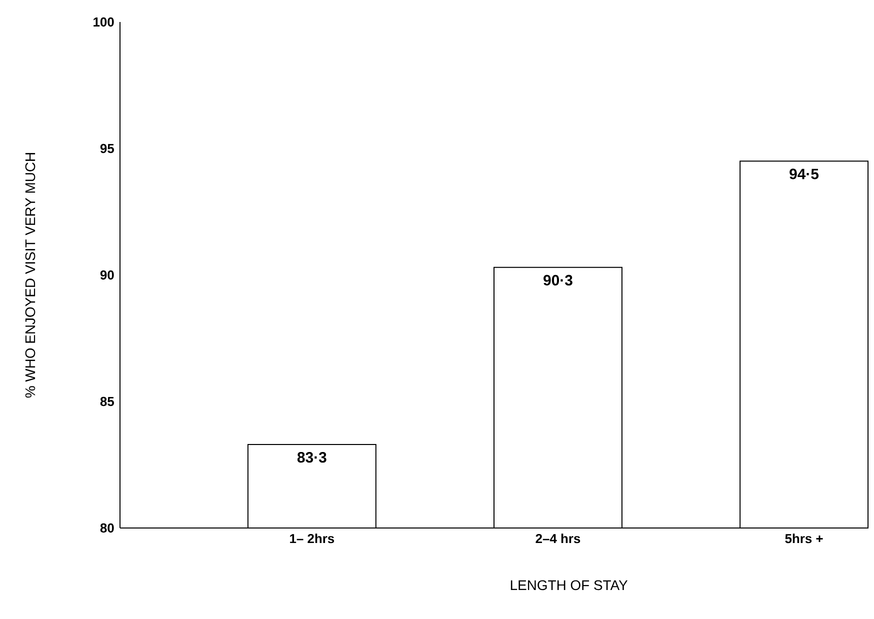 This screenshot has height=619, width=874. I want to click on data-label: 94·5, so click(804, 174).